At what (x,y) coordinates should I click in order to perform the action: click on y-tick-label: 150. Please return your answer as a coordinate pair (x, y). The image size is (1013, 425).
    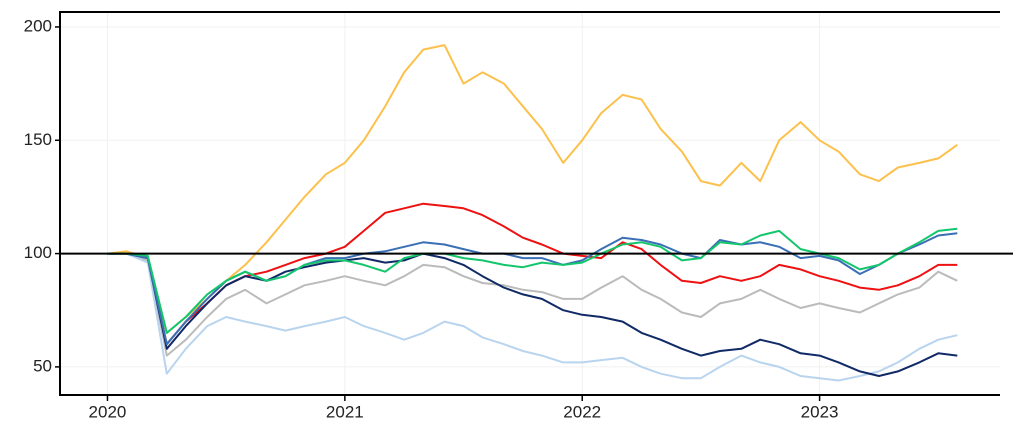
    Looking at the image, I should click on (38, 139).